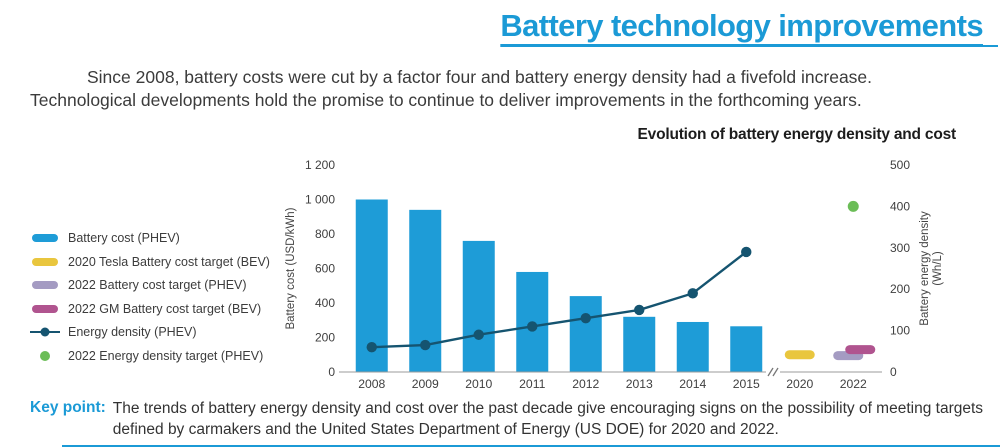 Image resolution: width=1000 pixels, height=448 pixels. I want to click on svg-text: 100, so click(900, 331).